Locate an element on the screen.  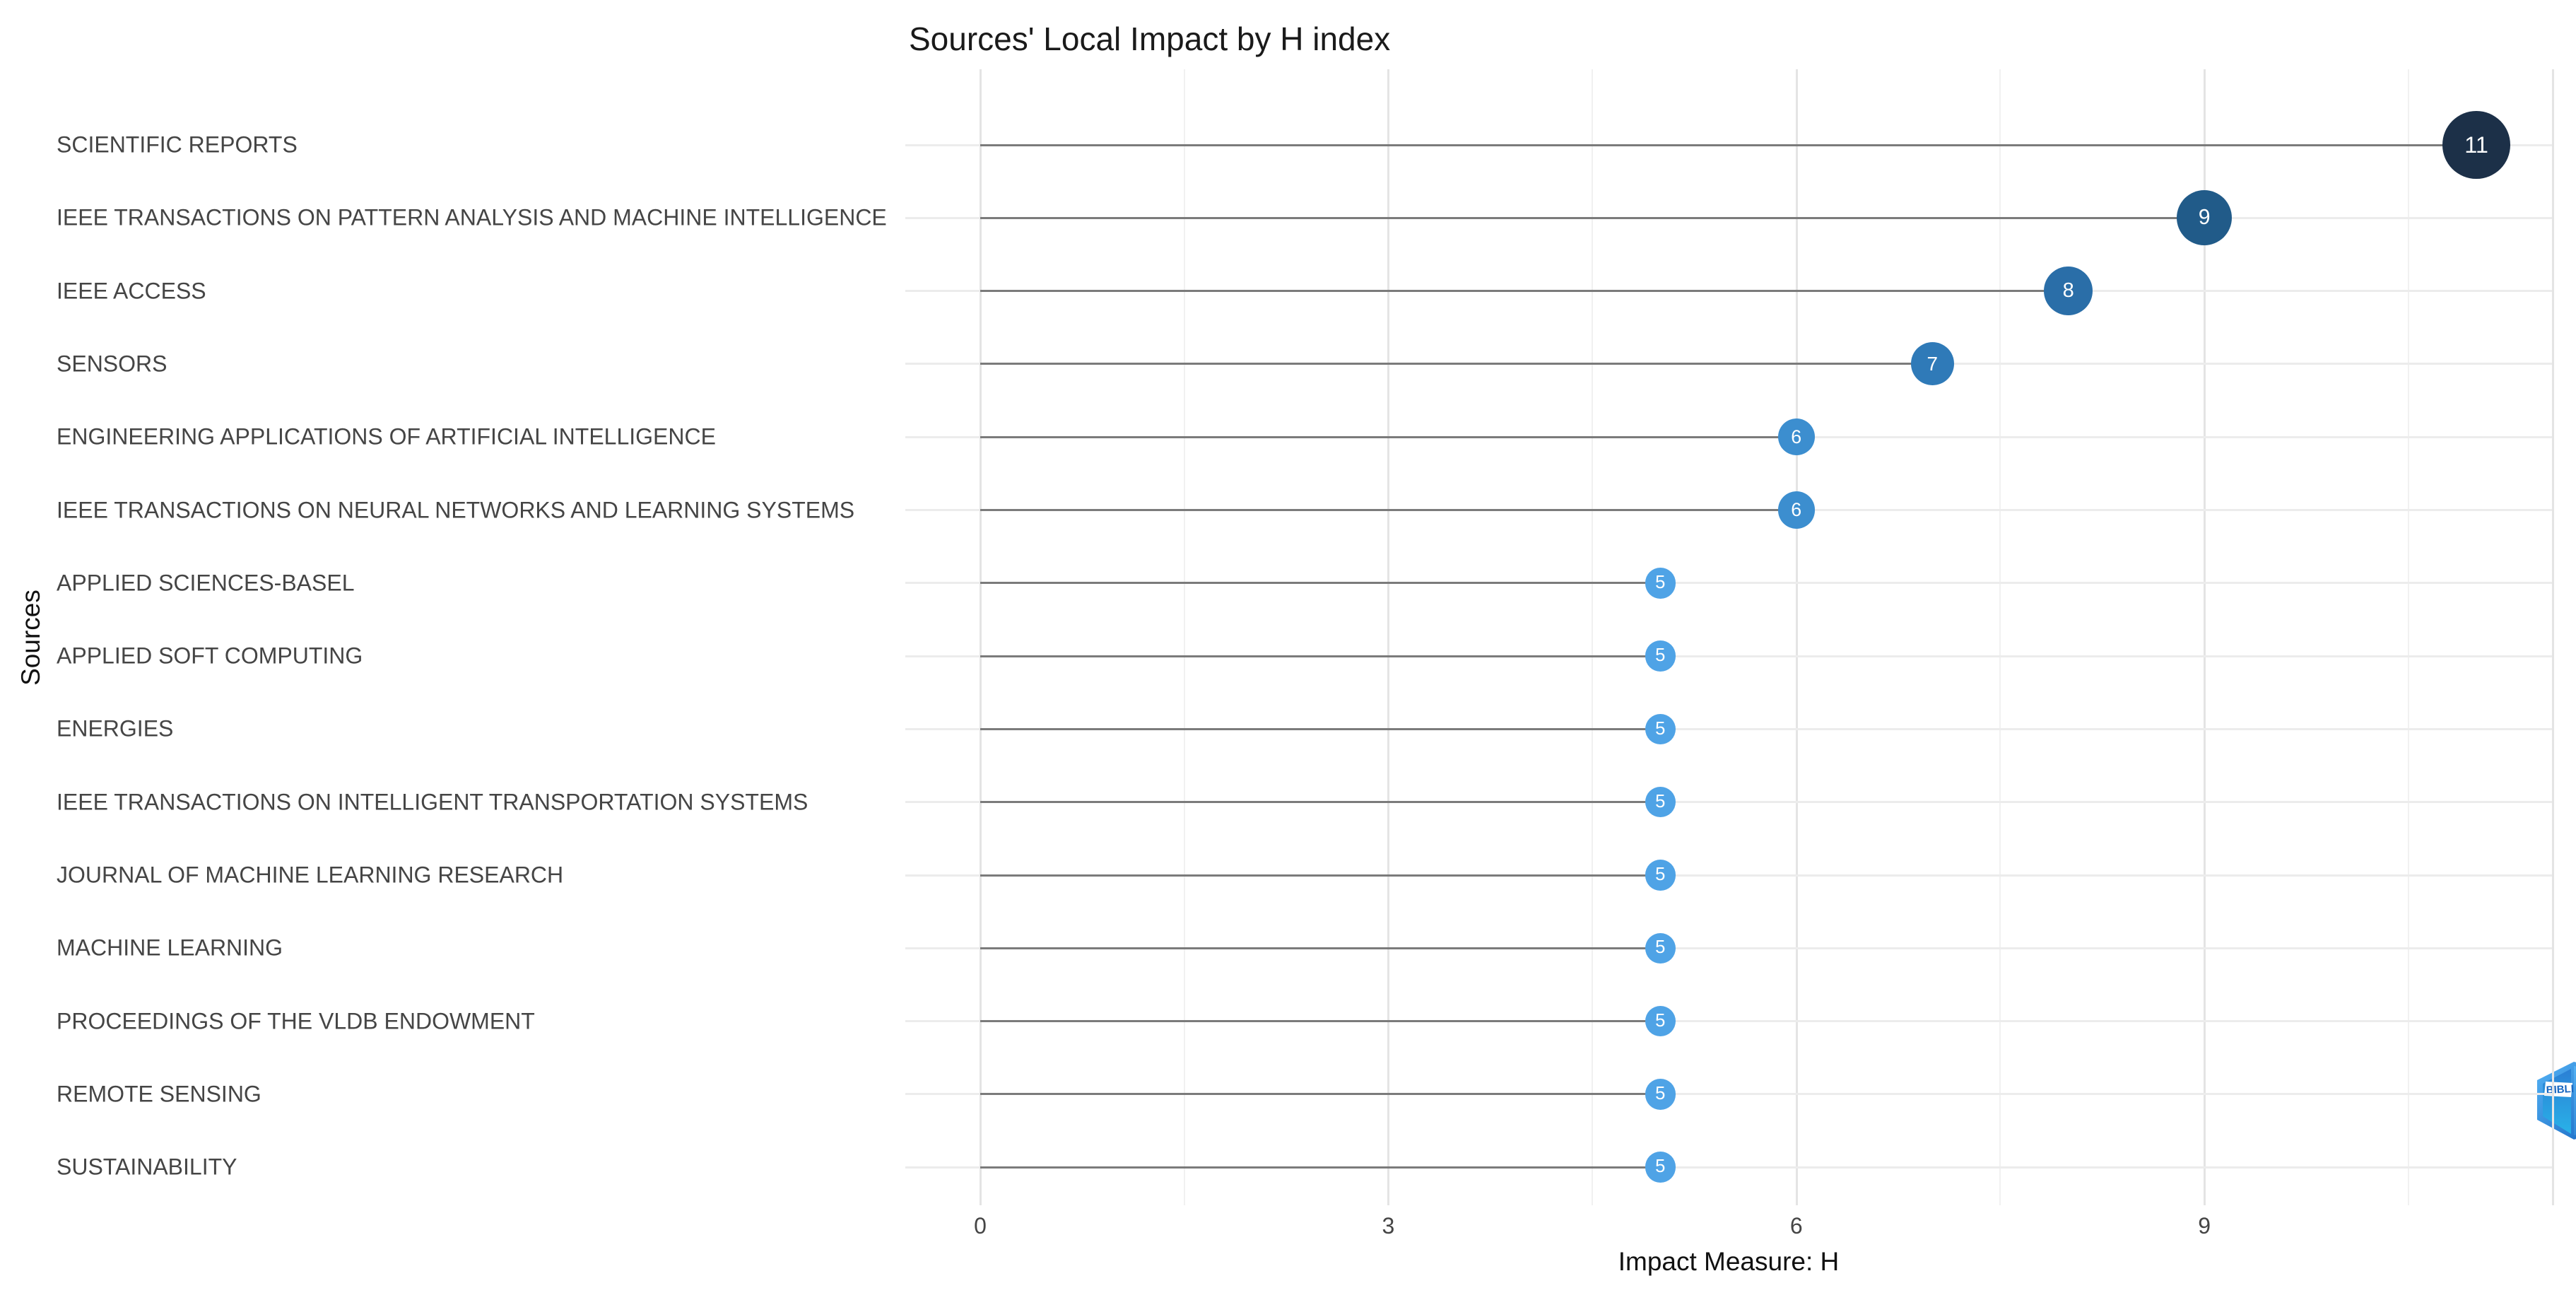
bibliometrix-logo: BIBLIO is located at coordinates (2550, 1100).